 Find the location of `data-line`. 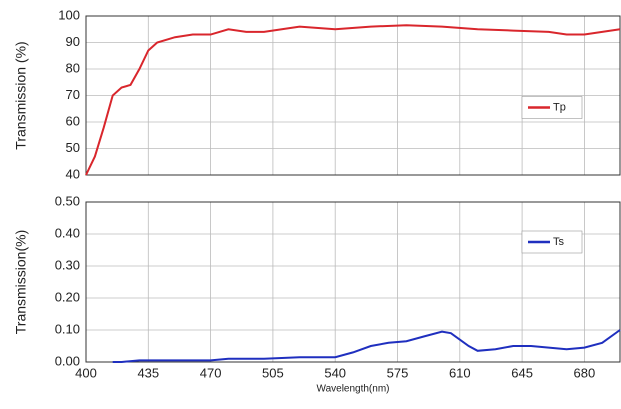

data-line is located at coordinates (366, 346).